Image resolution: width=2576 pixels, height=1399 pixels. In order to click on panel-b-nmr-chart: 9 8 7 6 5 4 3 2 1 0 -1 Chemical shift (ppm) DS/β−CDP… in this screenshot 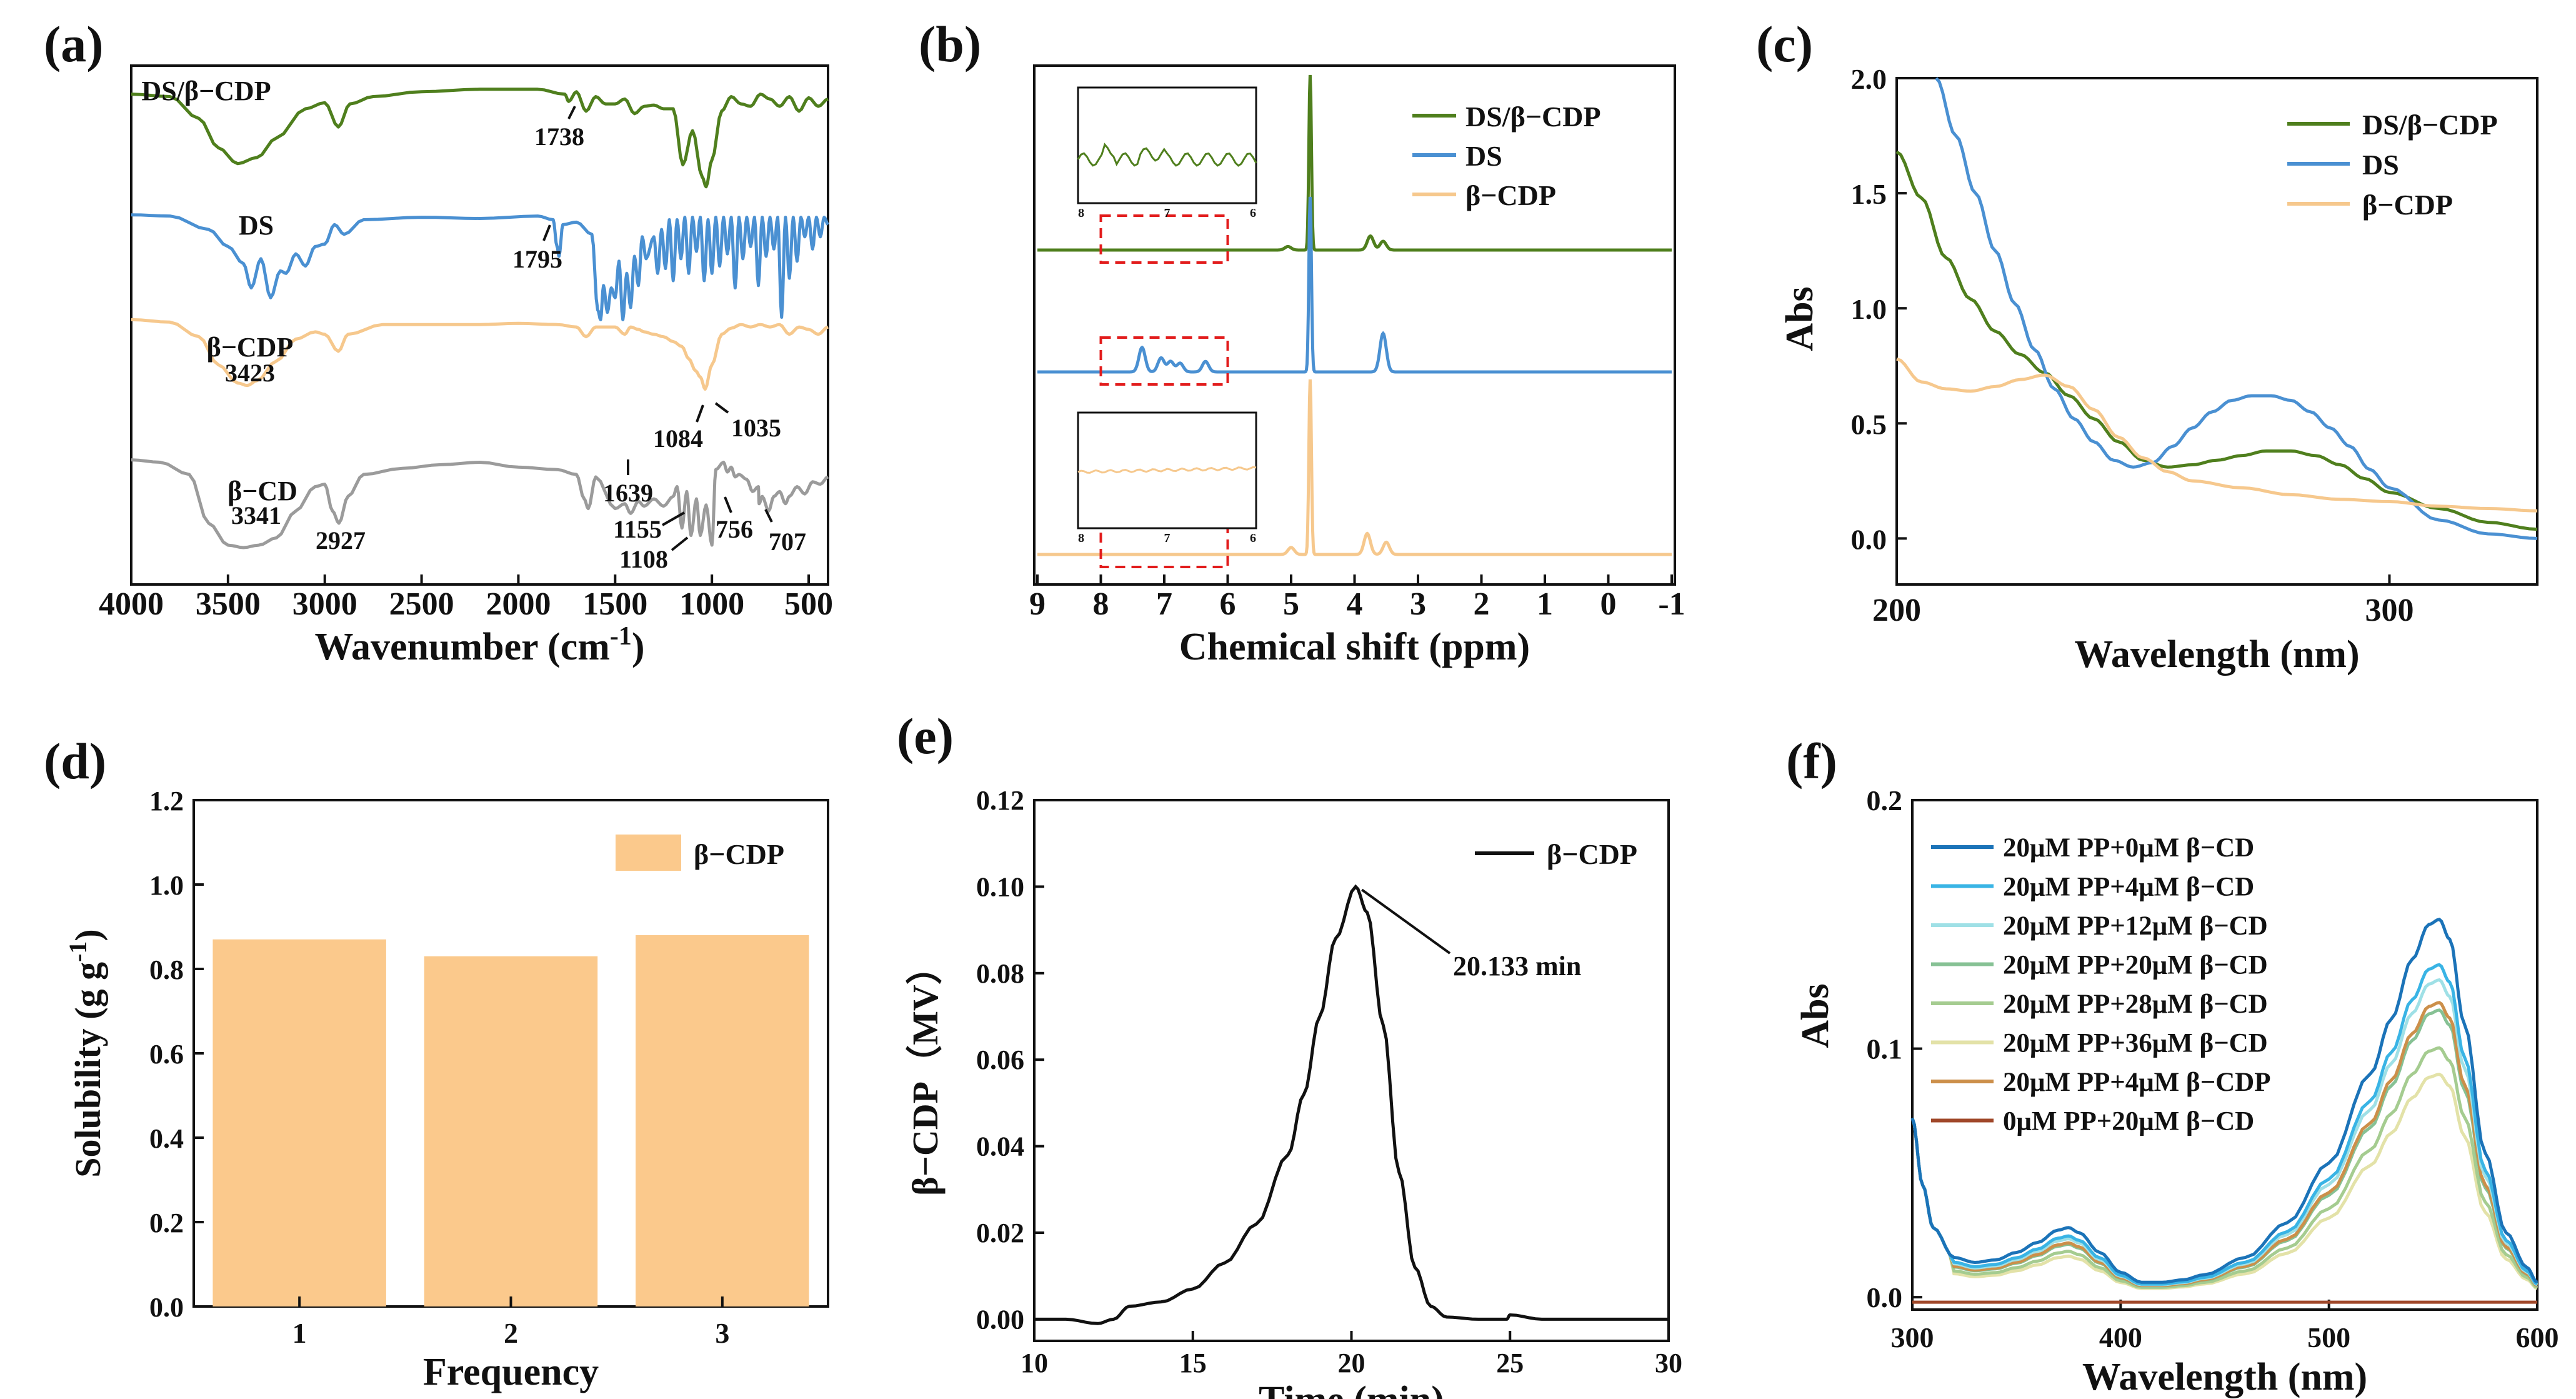, I will do `click(1357, 366)`.